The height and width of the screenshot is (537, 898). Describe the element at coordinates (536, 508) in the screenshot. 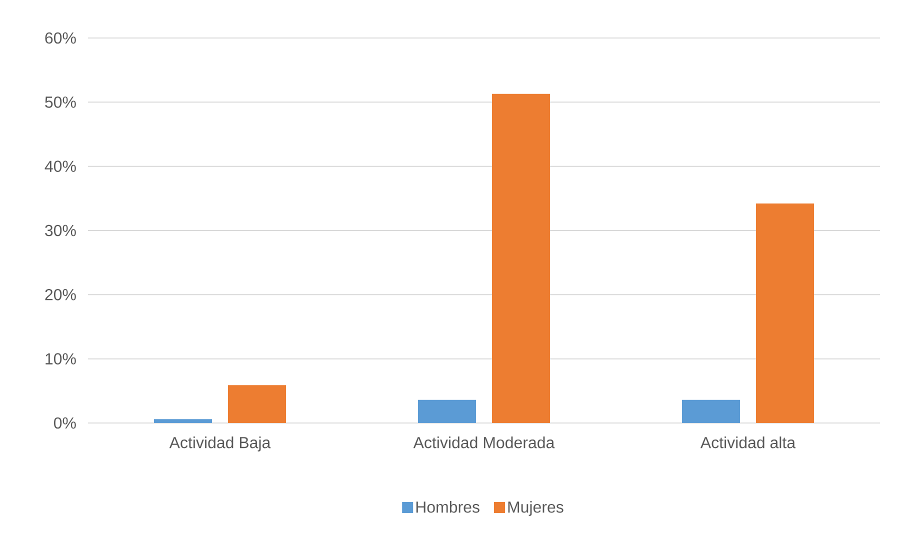

I see `legend-label: Mujeres` at that location.